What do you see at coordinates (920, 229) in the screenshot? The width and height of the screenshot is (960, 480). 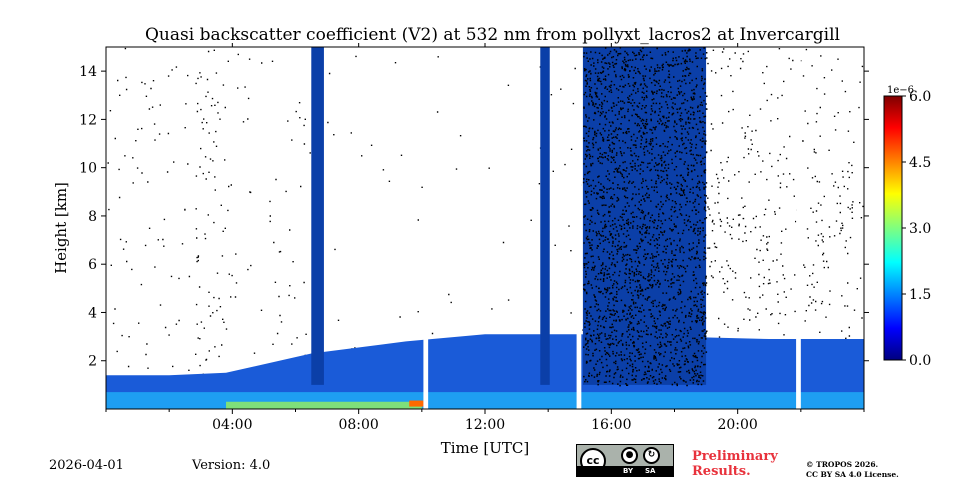 I see `colorbar-tick-label: 3.0` at bounding box center [920, 229].